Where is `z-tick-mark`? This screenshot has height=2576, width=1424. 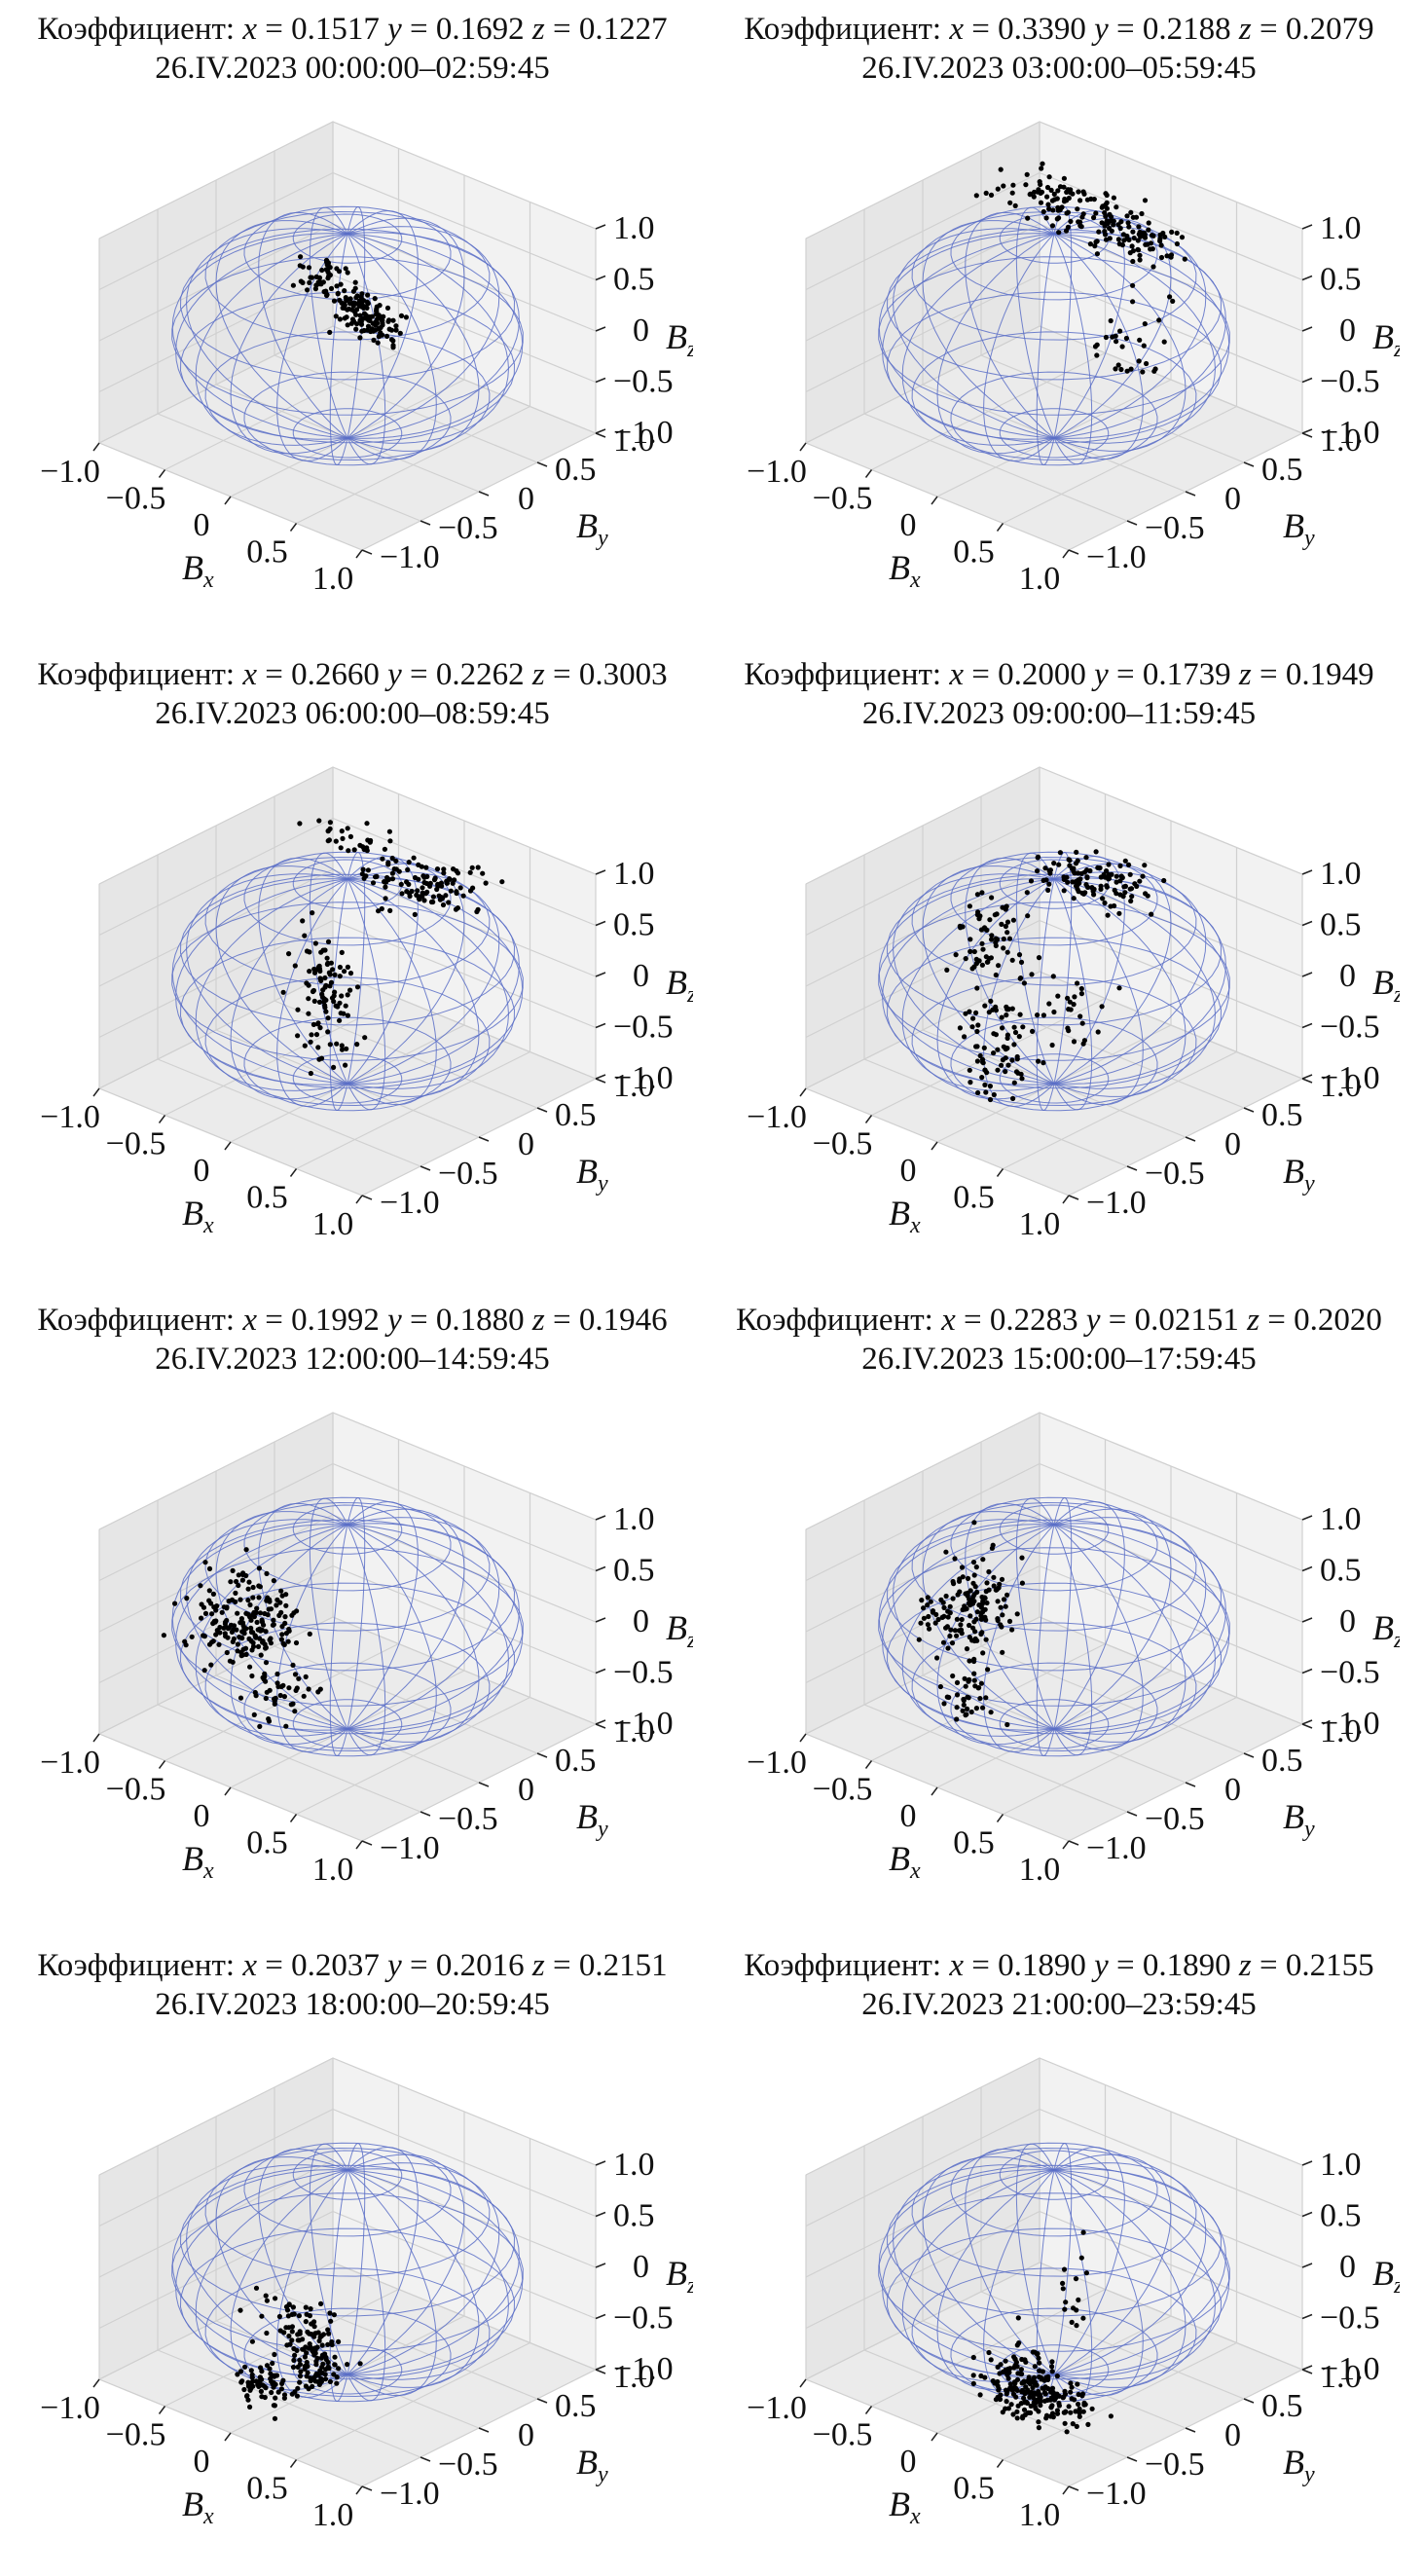 z-tick-mark is located at coordinates (600, 2368).